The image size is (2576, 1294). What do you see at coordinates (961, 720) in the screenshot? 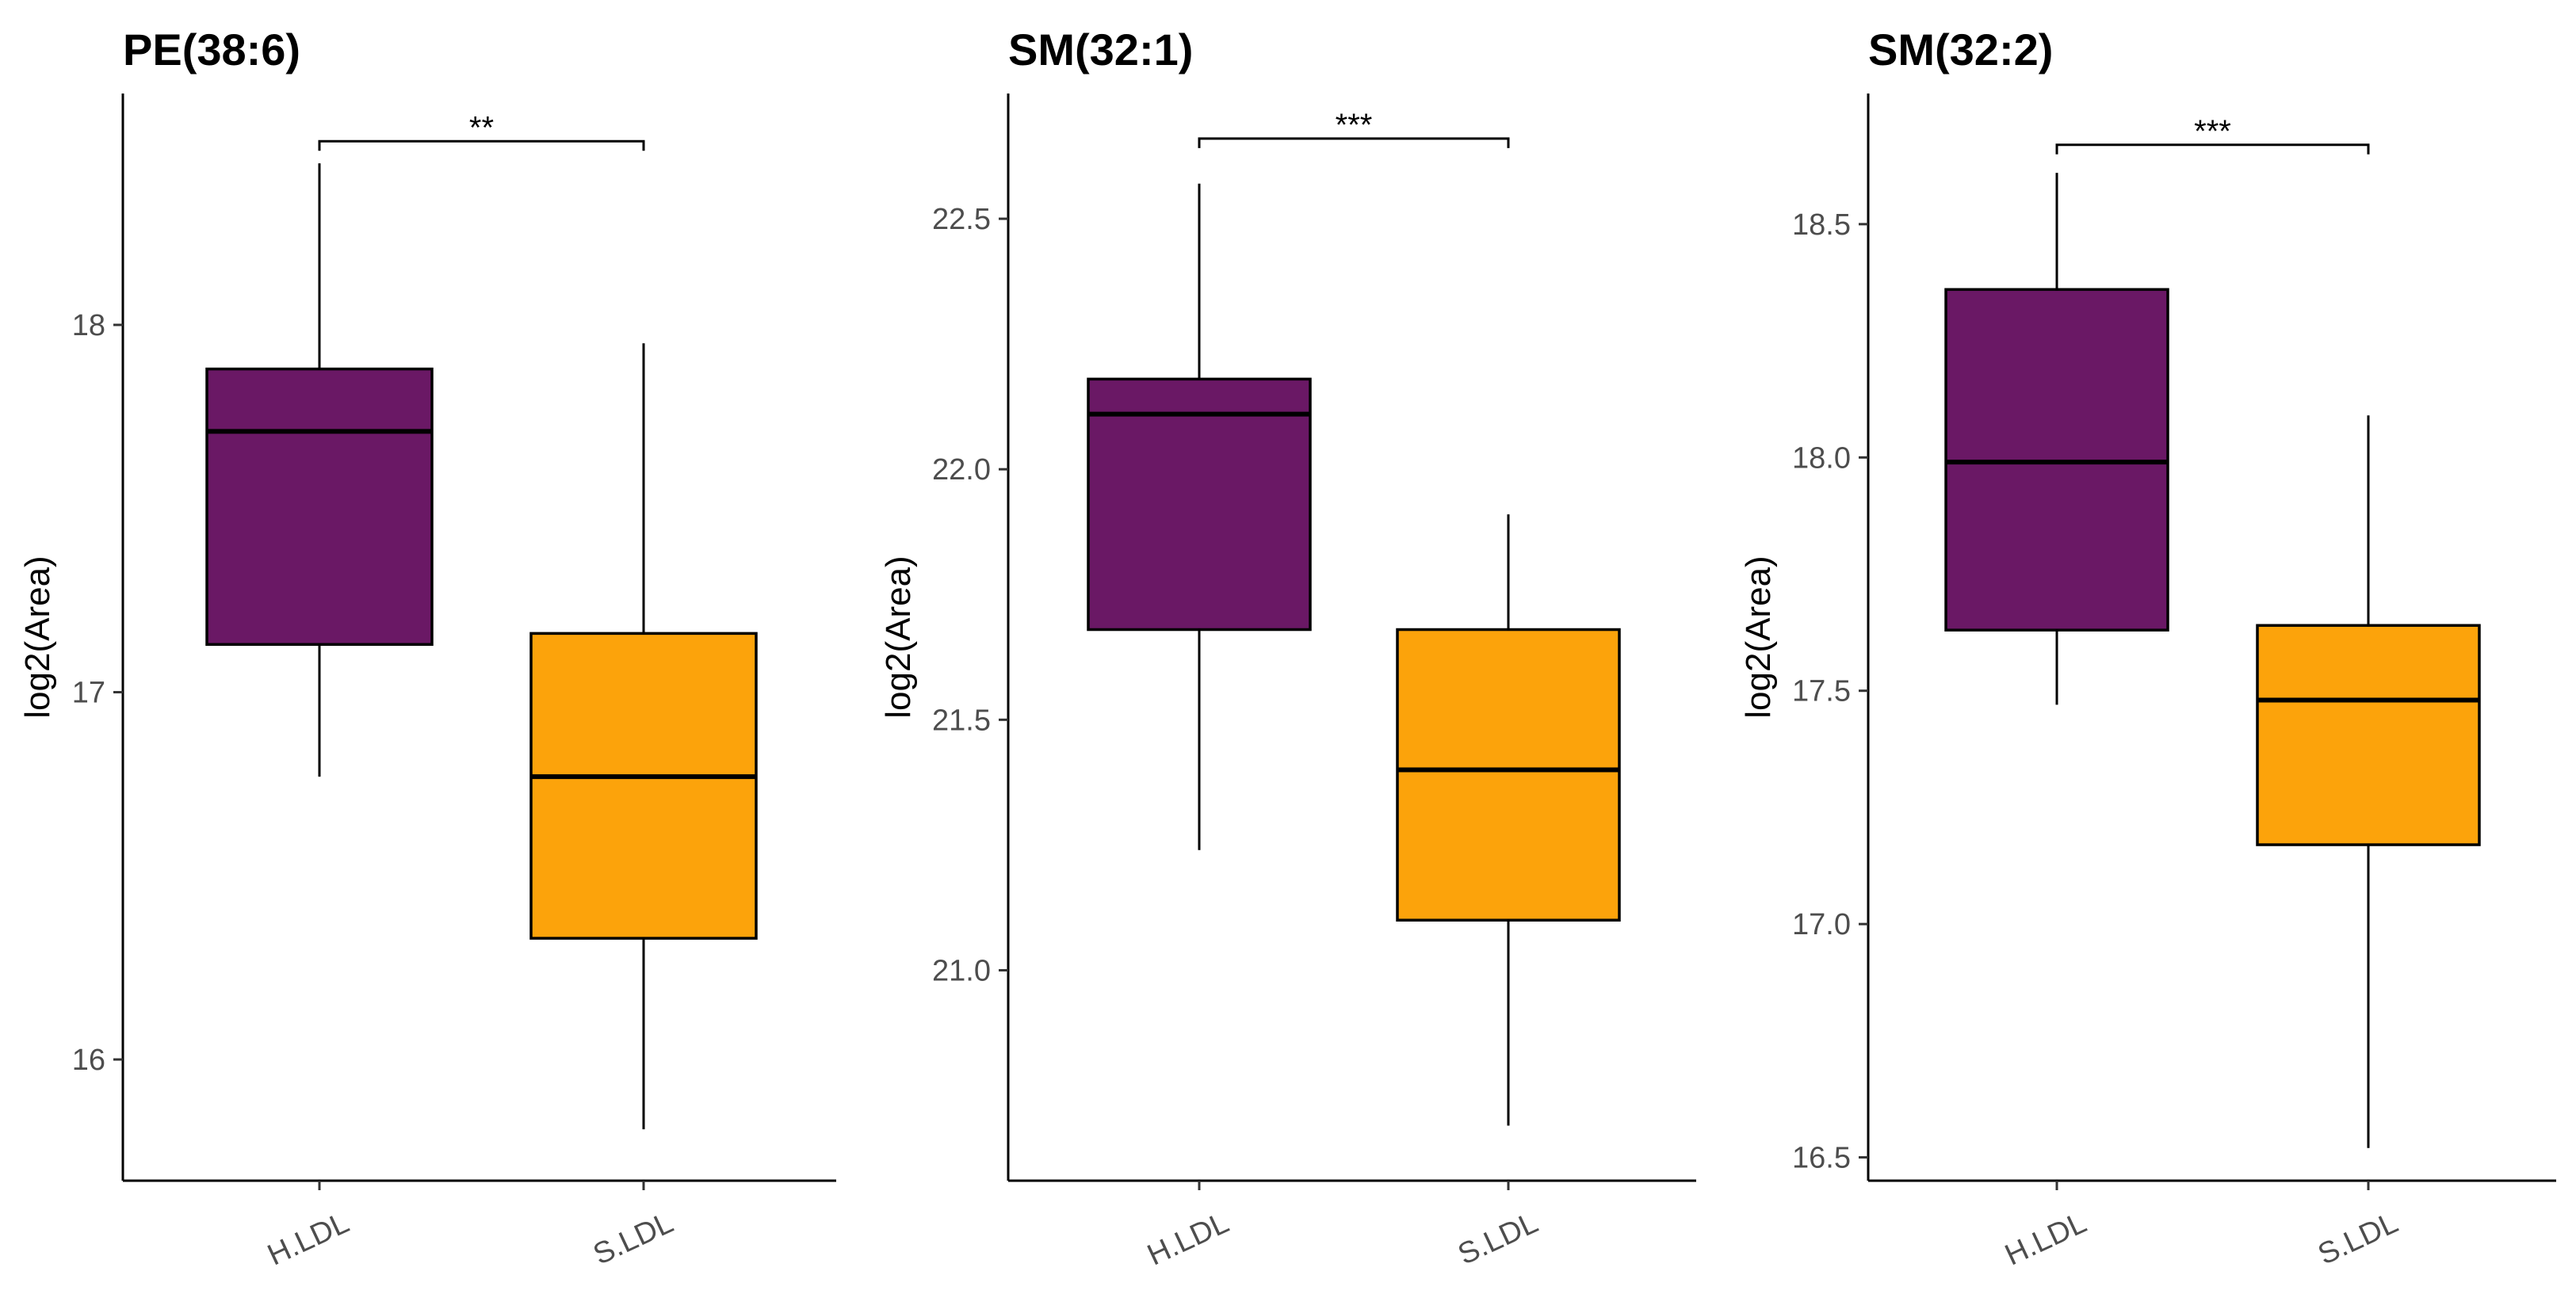
I see `y-tick-label: 21.5` at bounding box center [961, 720].